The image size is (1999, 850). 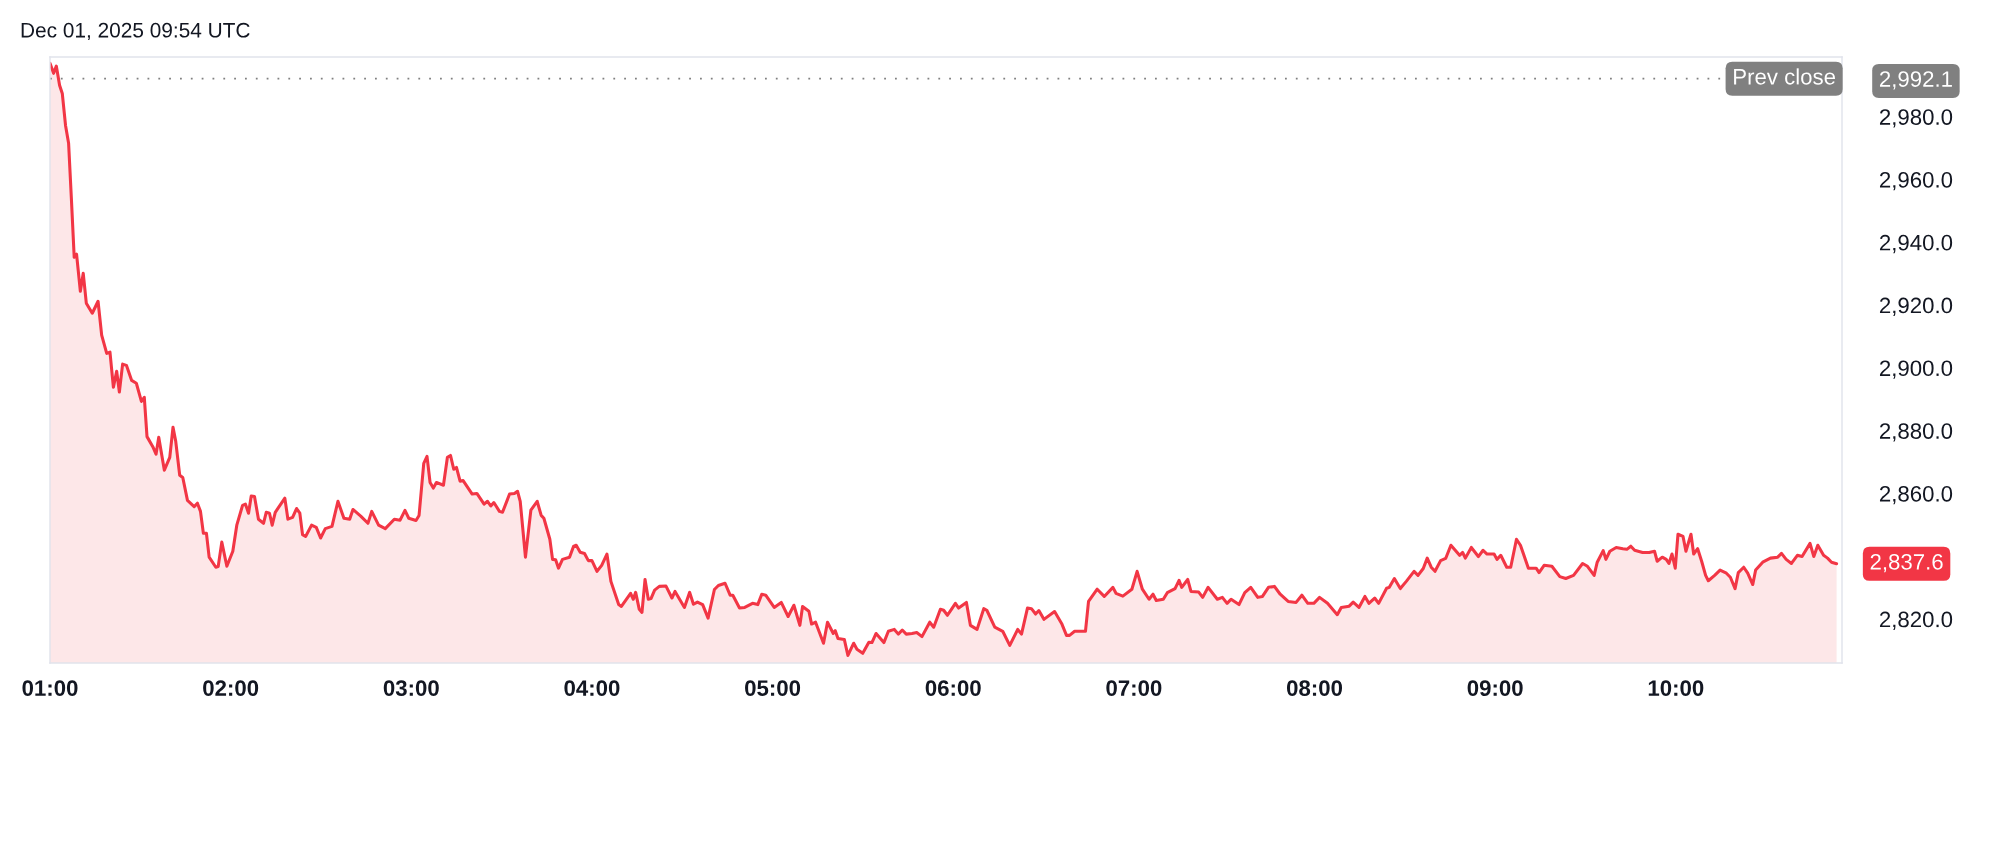 I want to click on y-tick-label: 2,860.0, so click(x=1916, y=495).